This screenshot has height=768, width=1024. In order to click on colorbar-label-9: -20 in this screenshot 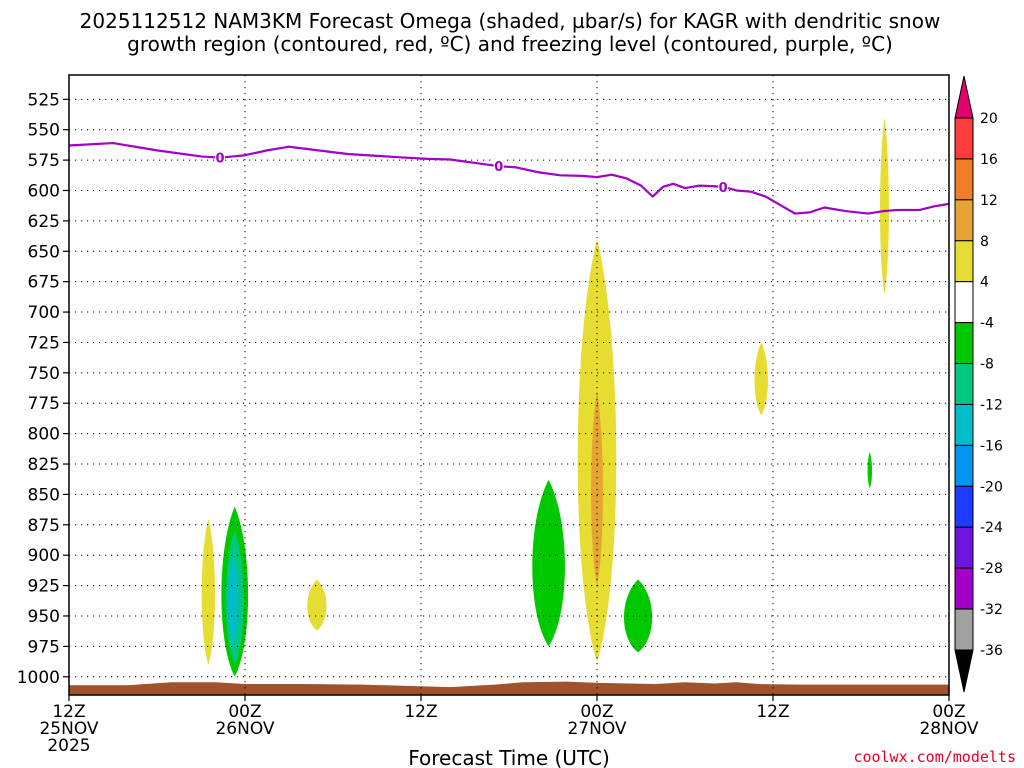, I will do `click(991, 487)`.